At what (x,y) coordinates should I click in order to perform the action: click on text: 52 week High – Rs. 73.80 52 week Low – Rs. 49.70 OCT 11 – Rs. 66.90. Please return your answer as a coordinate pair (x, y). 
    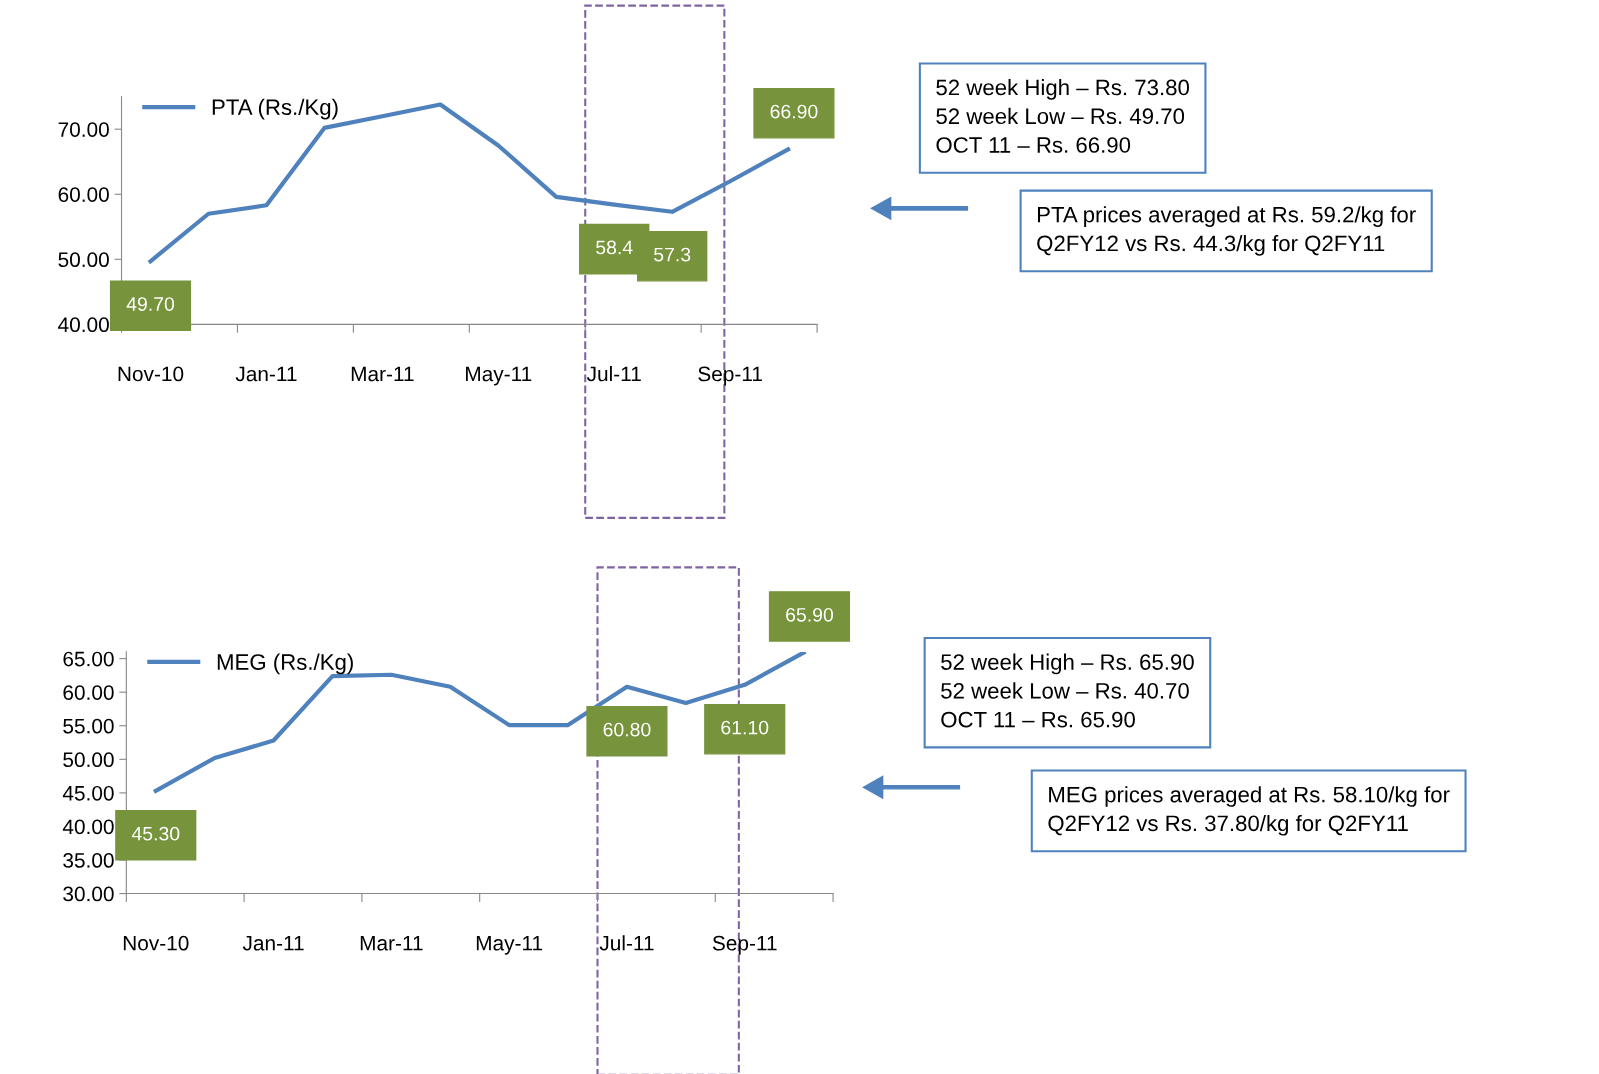
    Looking at the image, I should click on (1063, 116).